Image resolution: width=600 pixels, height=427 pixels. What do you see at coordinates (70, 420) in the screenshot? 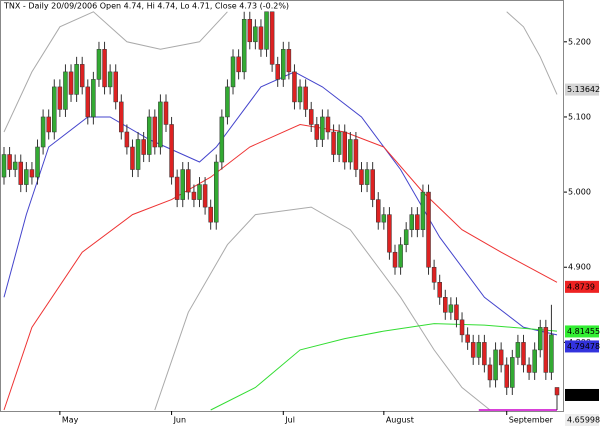
I see `x-tick-label: May` at bounding box center [70, 420].